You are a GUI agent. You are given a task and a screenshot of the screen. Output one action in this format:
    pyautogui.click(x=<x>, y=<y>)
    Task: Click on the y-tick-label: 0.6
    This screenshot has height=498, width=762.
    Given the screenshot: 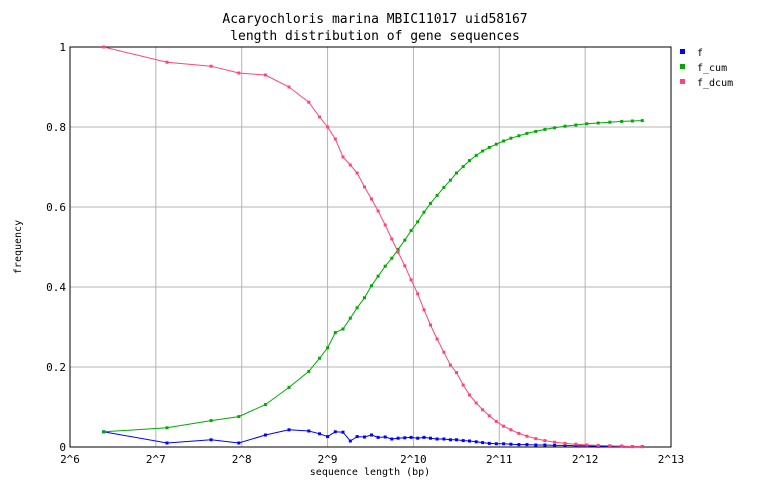 What is the action you would take?
    pyautogui.click(x=56, y=207)
    